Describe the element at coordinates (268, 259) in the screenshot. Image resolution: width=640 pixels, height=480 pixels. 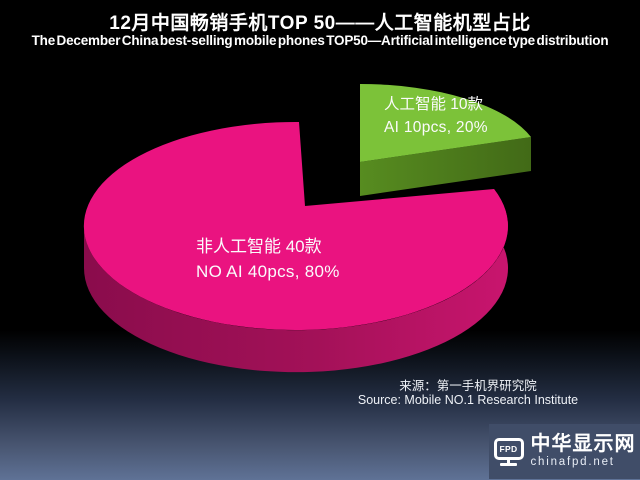
I see `no-ai-slice-label: 非人工智能 40款 NO AI 40pcs, 80%` at that location.